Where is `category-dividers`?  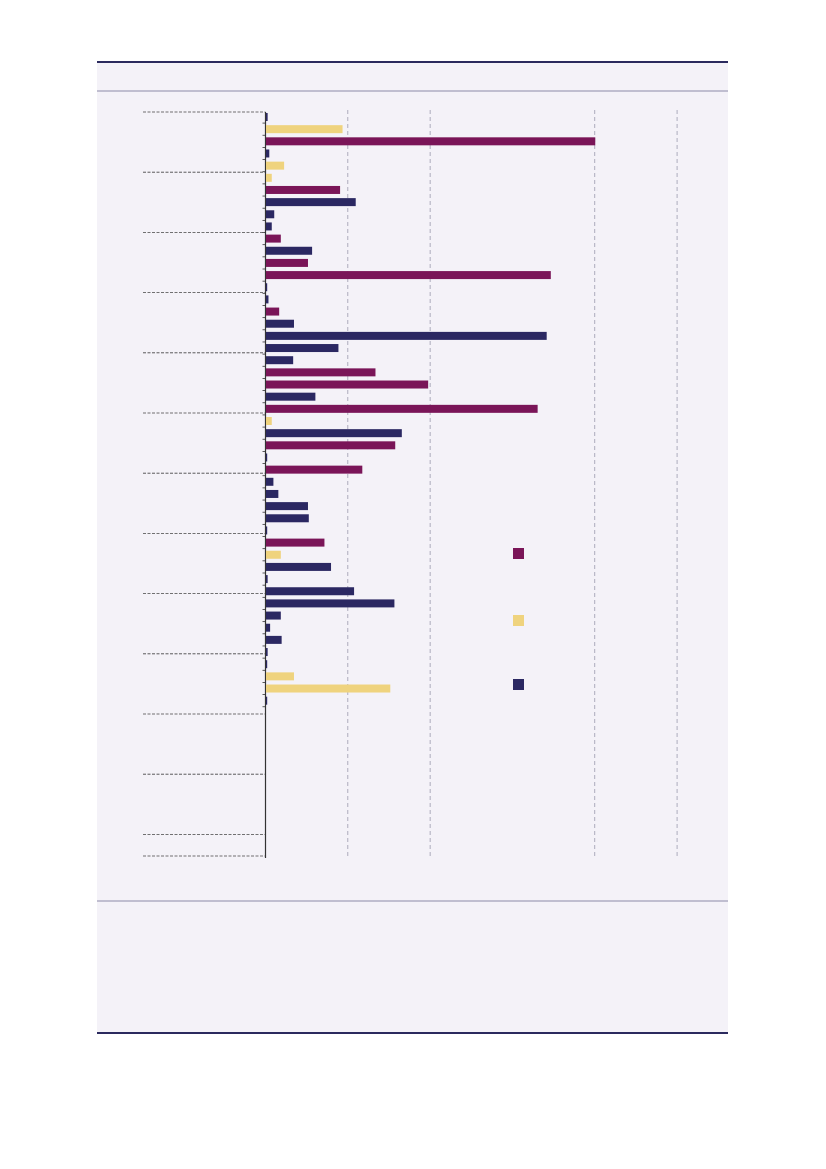 category-dividers is located at coordinates (204, 484).